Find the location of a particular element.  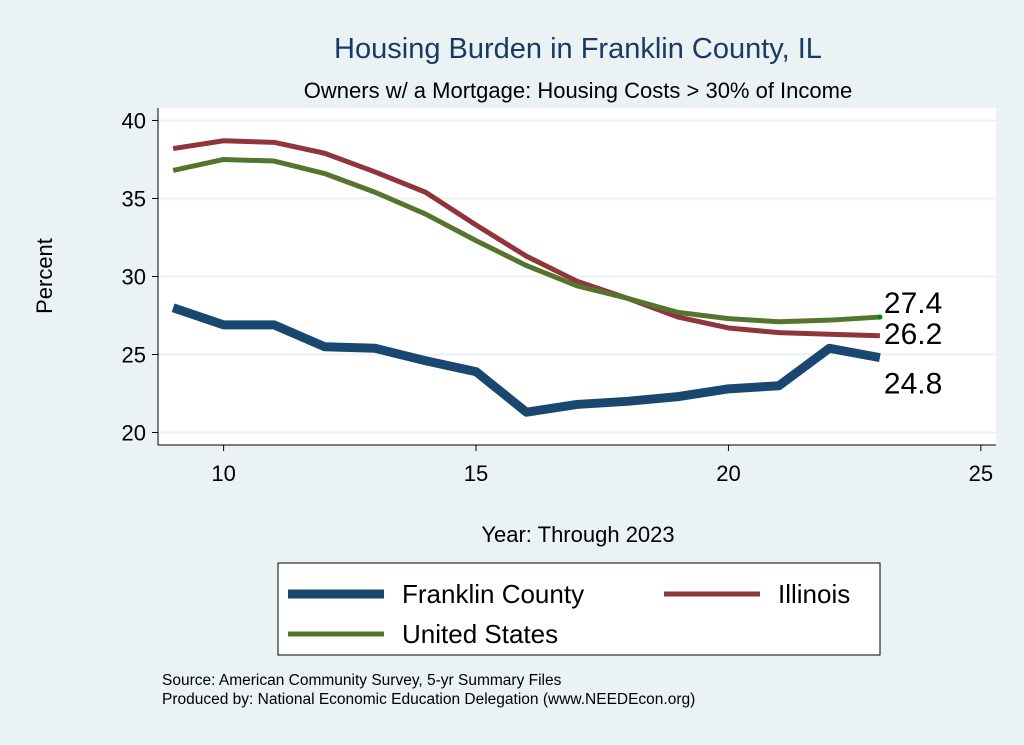

x-tick-label: 20 is located at coordinates (728, 473).